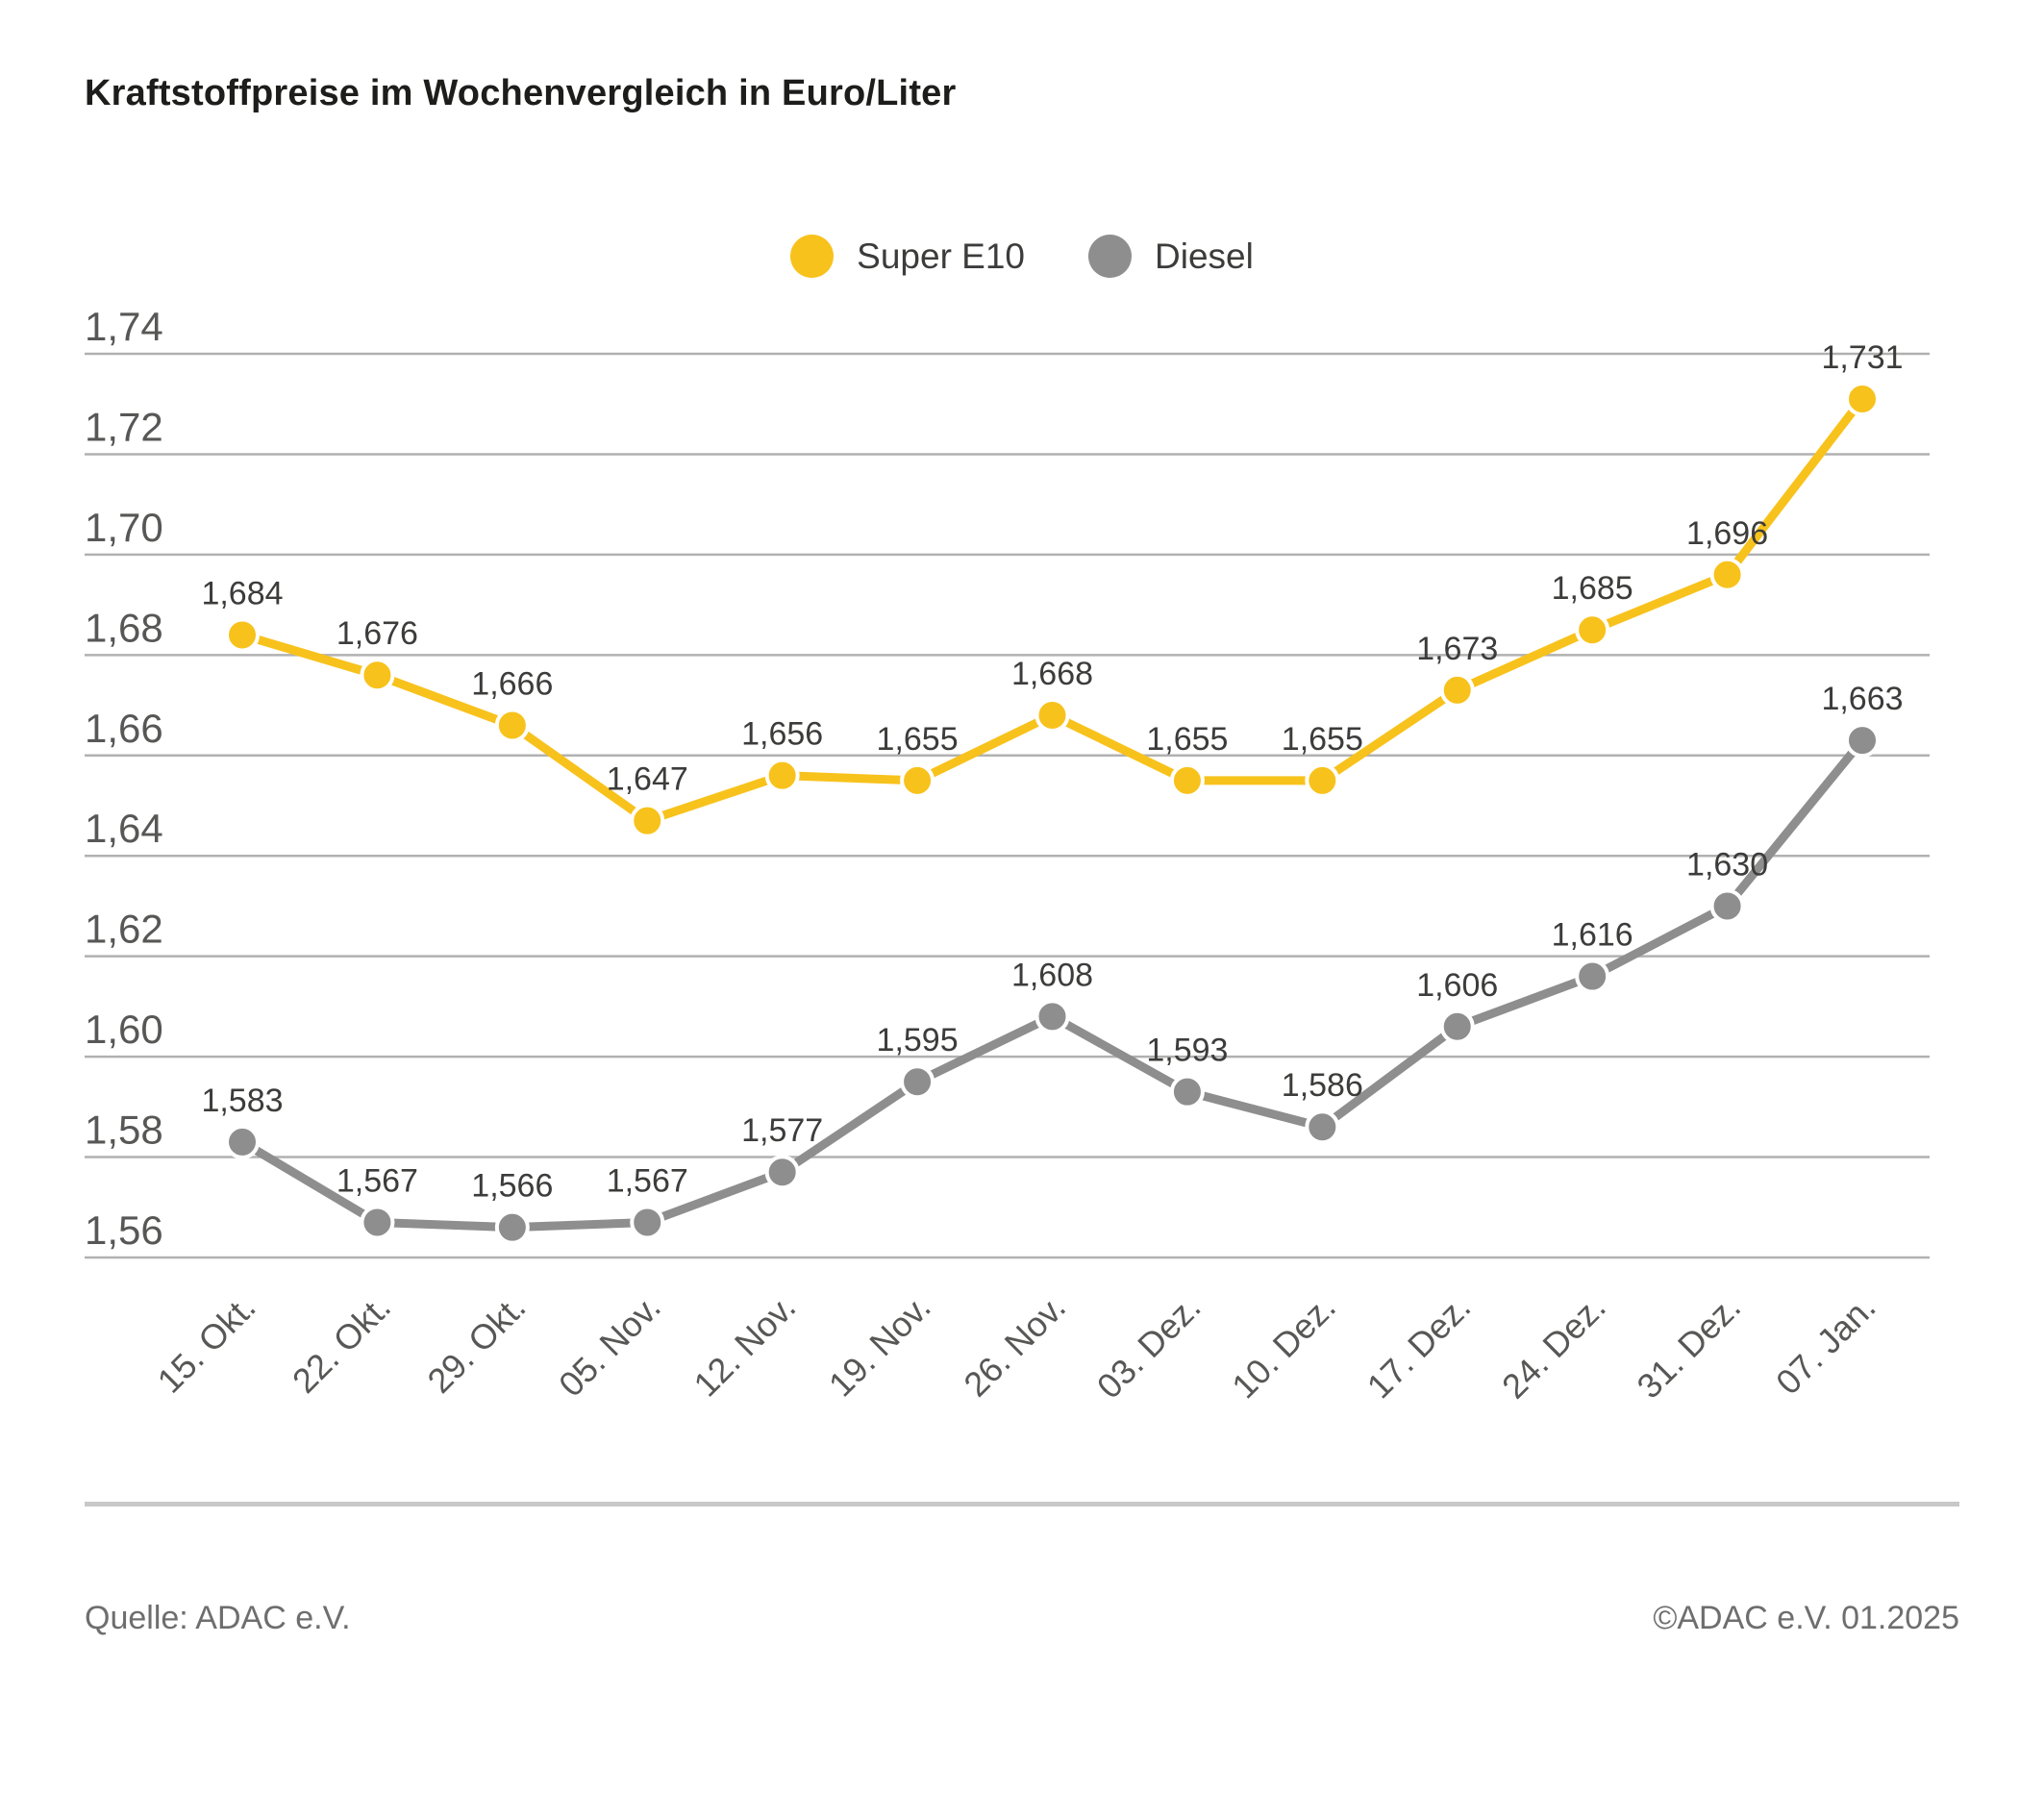 The width and height of the screenshot is (2044, 1793). Describe the element at coordinates (1149, 1347) in the screenshot. I see `x-axis-tick-label: 03. Dez.` at that location.